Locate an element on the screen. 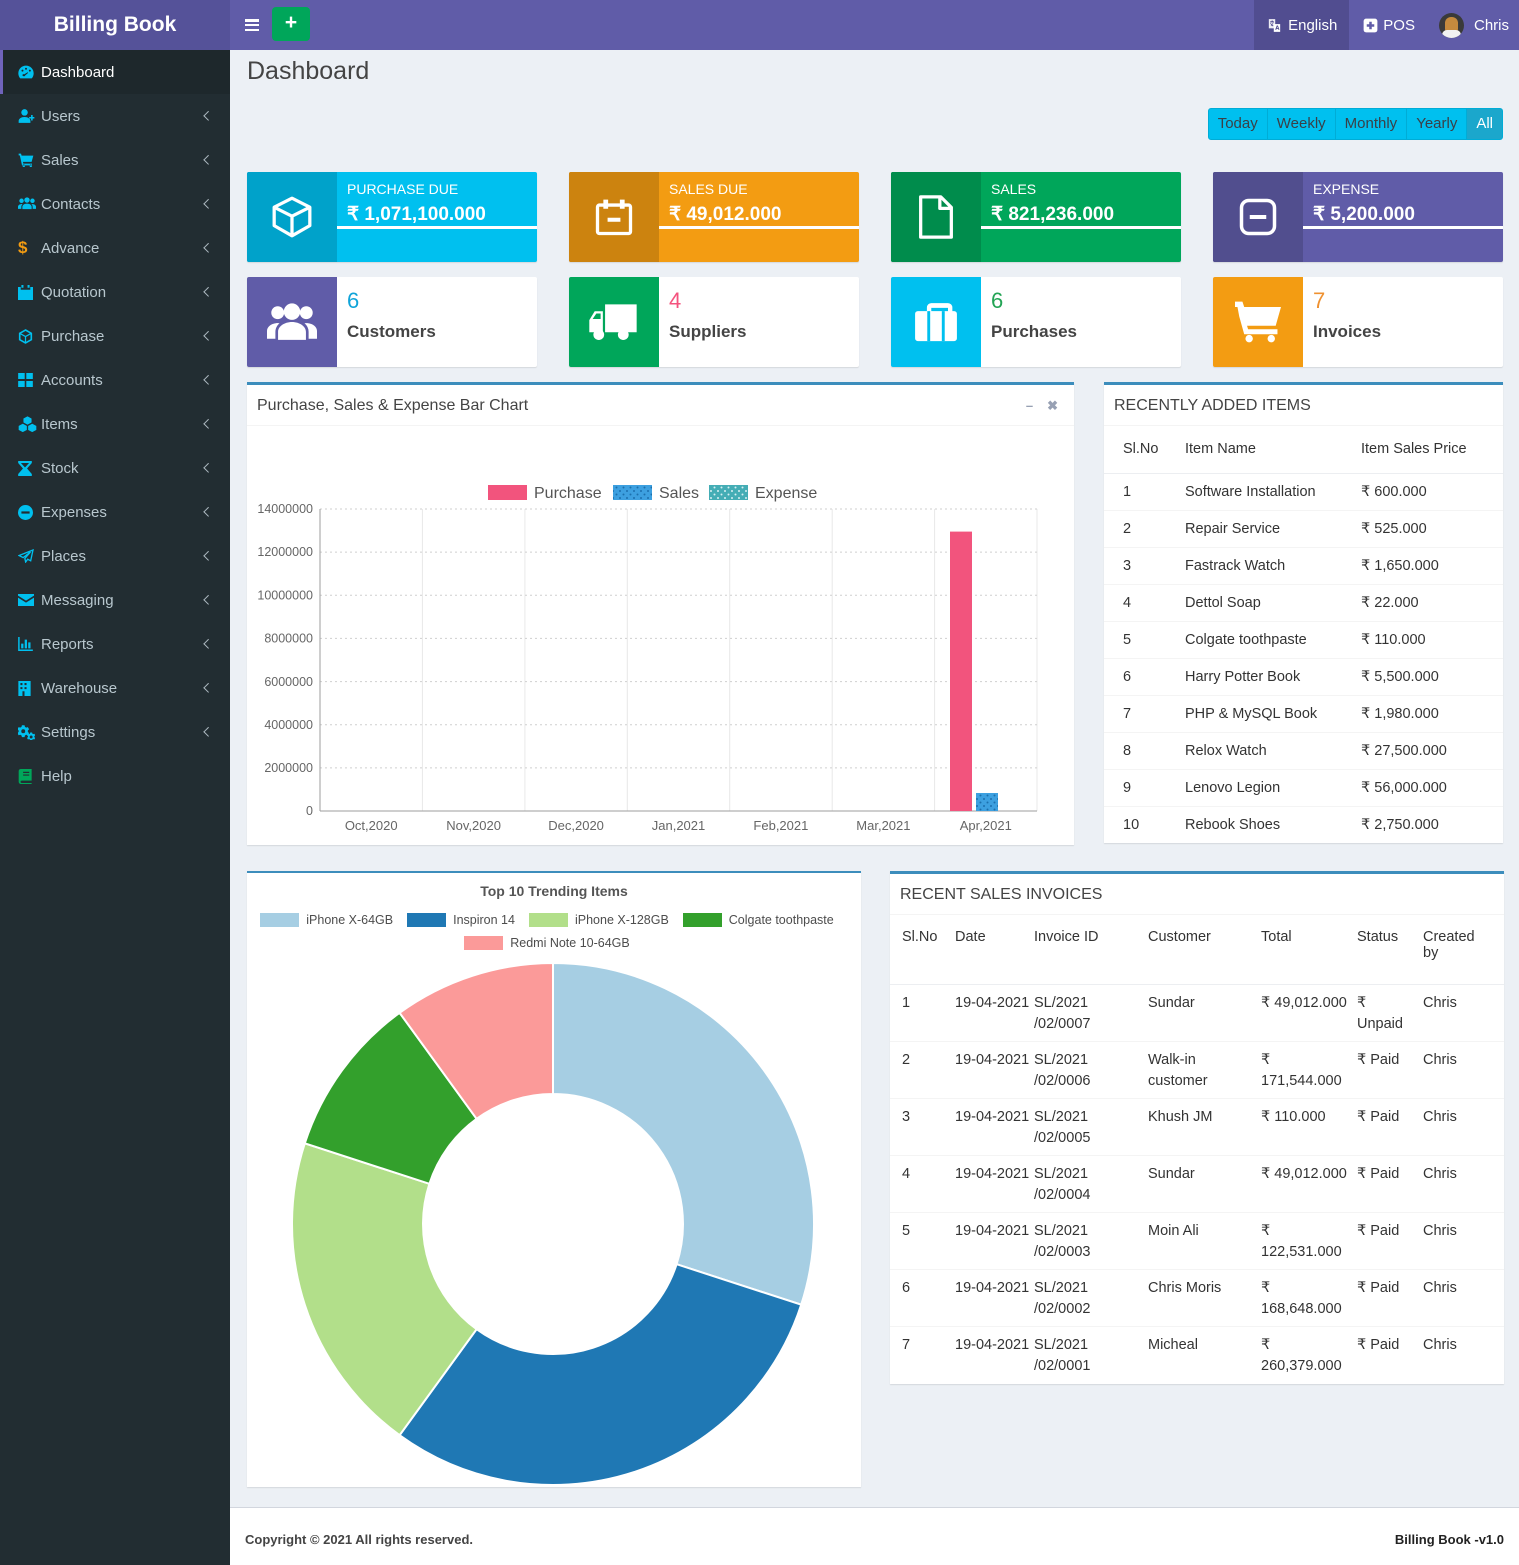 The image size is (1519, 1565). svg-text: Mar,2021 is located at coordinates (883, 825).